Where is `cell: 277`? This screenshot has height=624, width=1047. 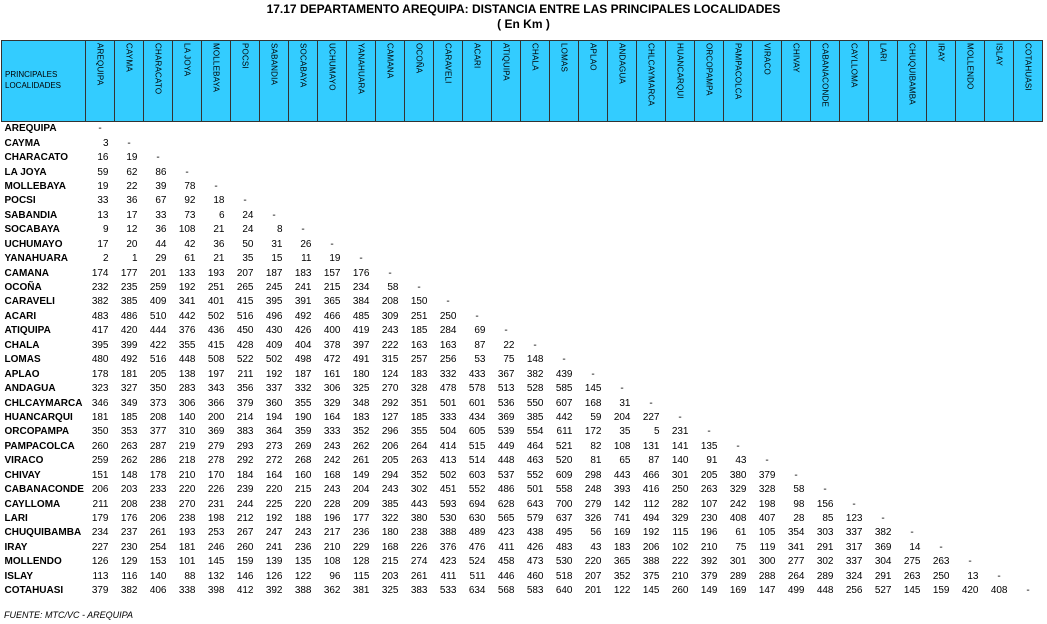 cell: 277 is located at coordinates (796, 562).